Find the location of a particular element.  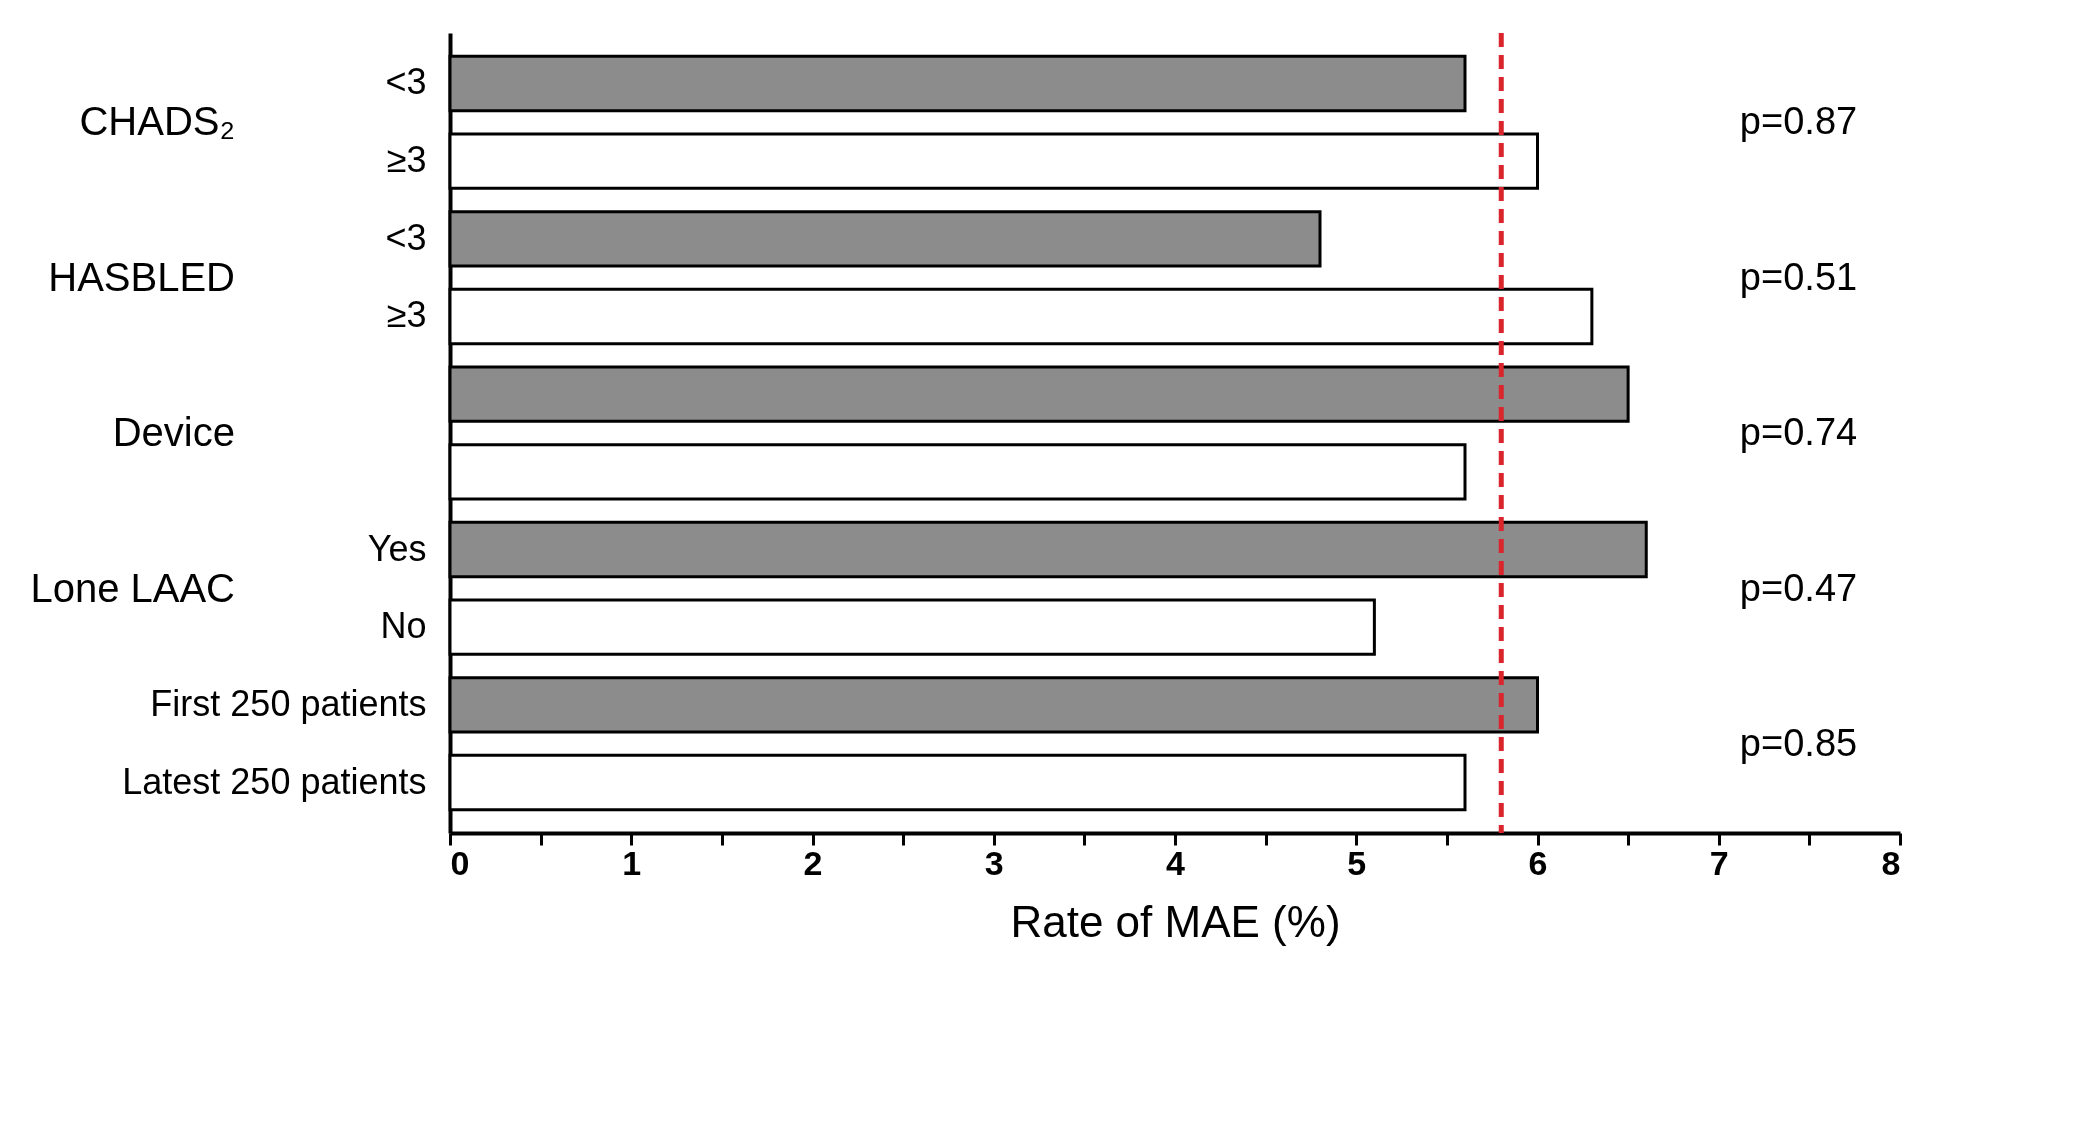

text: CHADS₂ is located at coordinates (157, 121).